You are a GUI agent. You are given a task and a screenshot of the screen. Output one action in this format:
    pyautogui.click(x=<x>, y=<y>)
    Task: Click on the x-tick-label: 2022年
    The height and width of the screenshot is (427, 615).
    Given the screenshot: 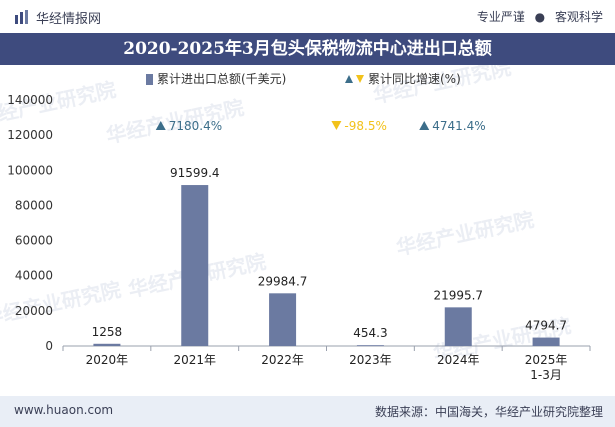 What is the action you would take?
    pyautogui.click(x=282, y=360)
    